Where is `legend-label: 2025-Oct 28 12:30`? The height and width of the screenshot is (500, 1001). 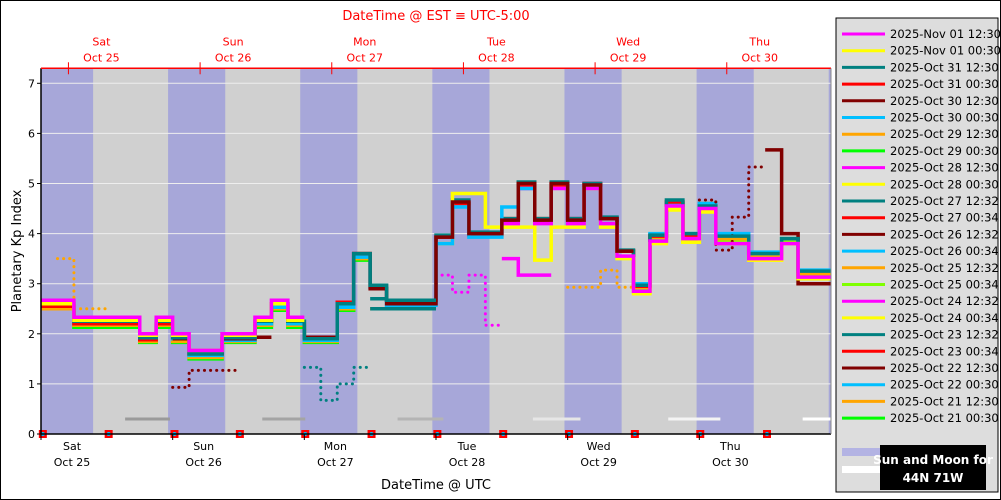
legend-label: 2025-Oct 28 12:30 is located at coordinates (944, 168).